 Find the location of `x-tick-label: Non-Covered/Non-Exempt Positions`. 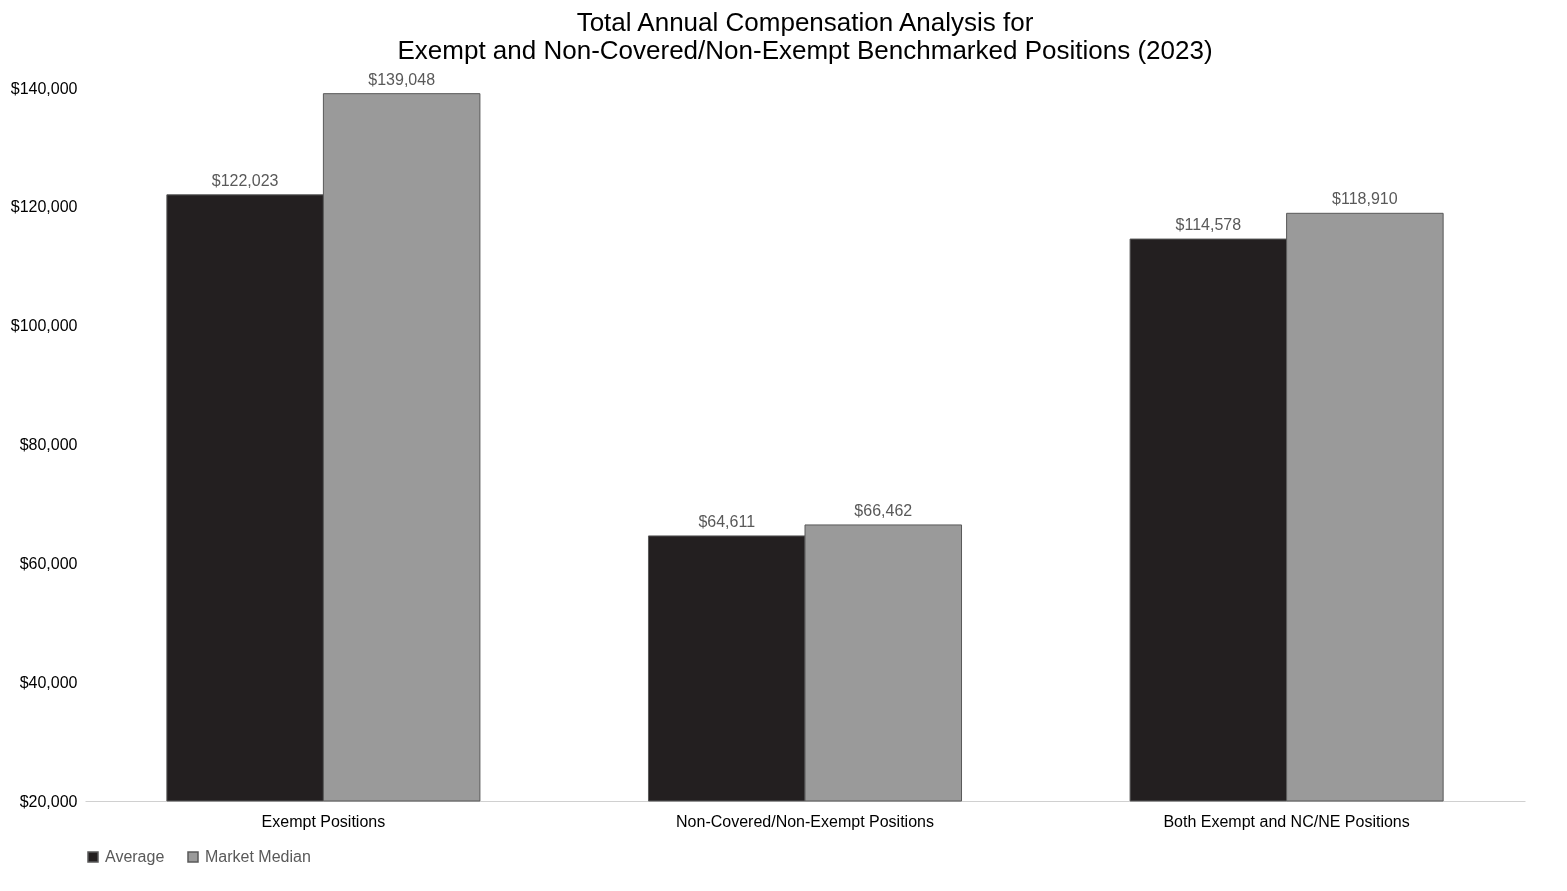

x-tick-label: Non-Covered/Non-Exempt Positions is located at coordinates (805, 821).